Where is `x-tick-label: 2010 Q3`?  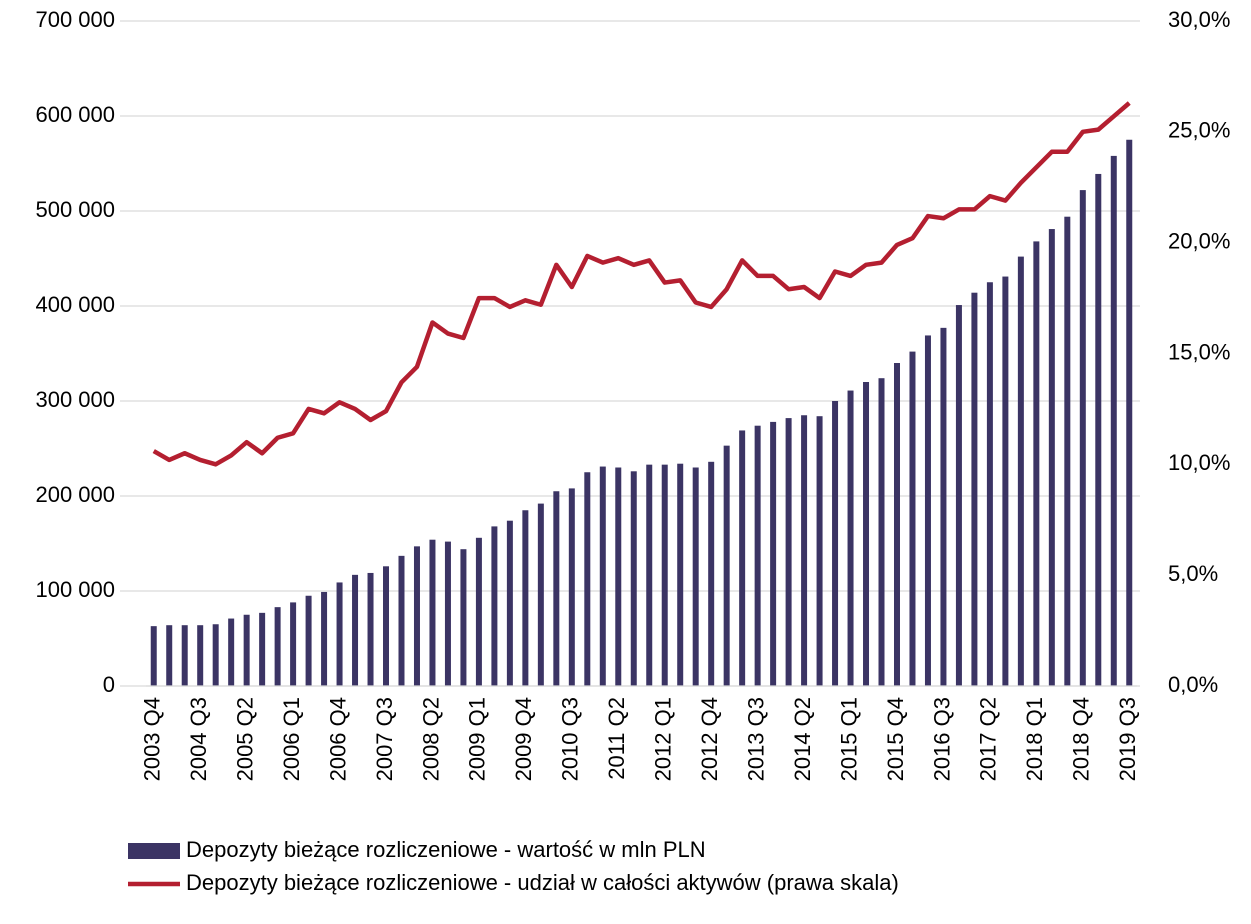 x-tick-label: 2010 Q3 is located at coordinates (570, 739).